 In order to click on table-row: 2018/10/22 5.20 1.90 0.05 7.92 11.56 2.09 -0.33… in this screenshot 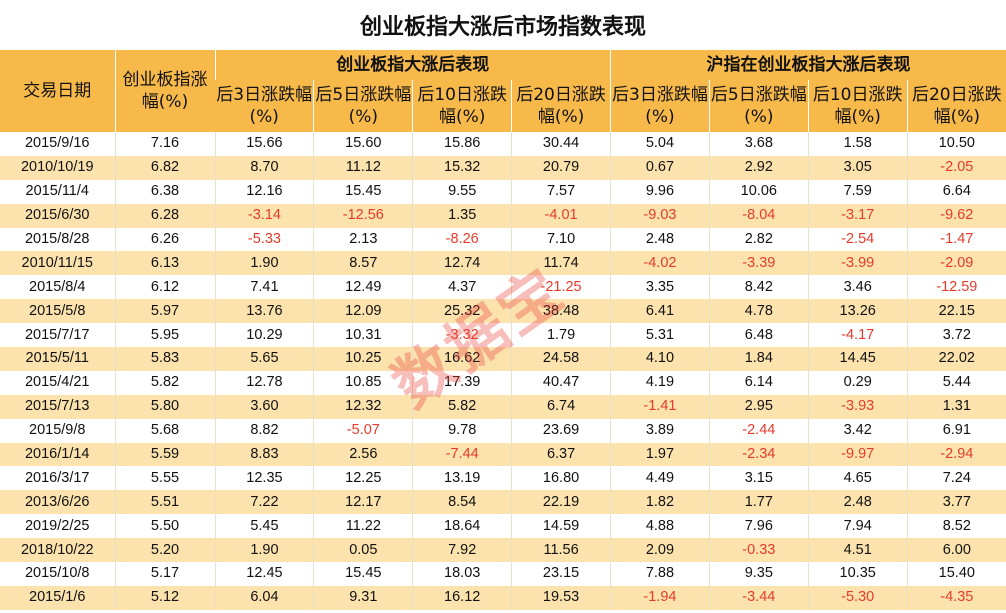, I will do `click(503, 550)`.